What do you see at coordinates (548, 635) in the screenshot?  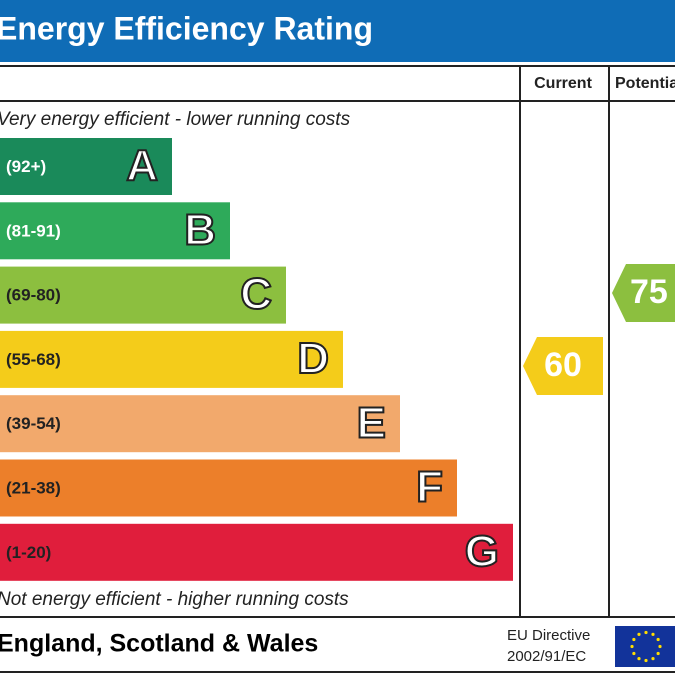 I see `directive-1: EU Directive` at bounding box center [548, 635].